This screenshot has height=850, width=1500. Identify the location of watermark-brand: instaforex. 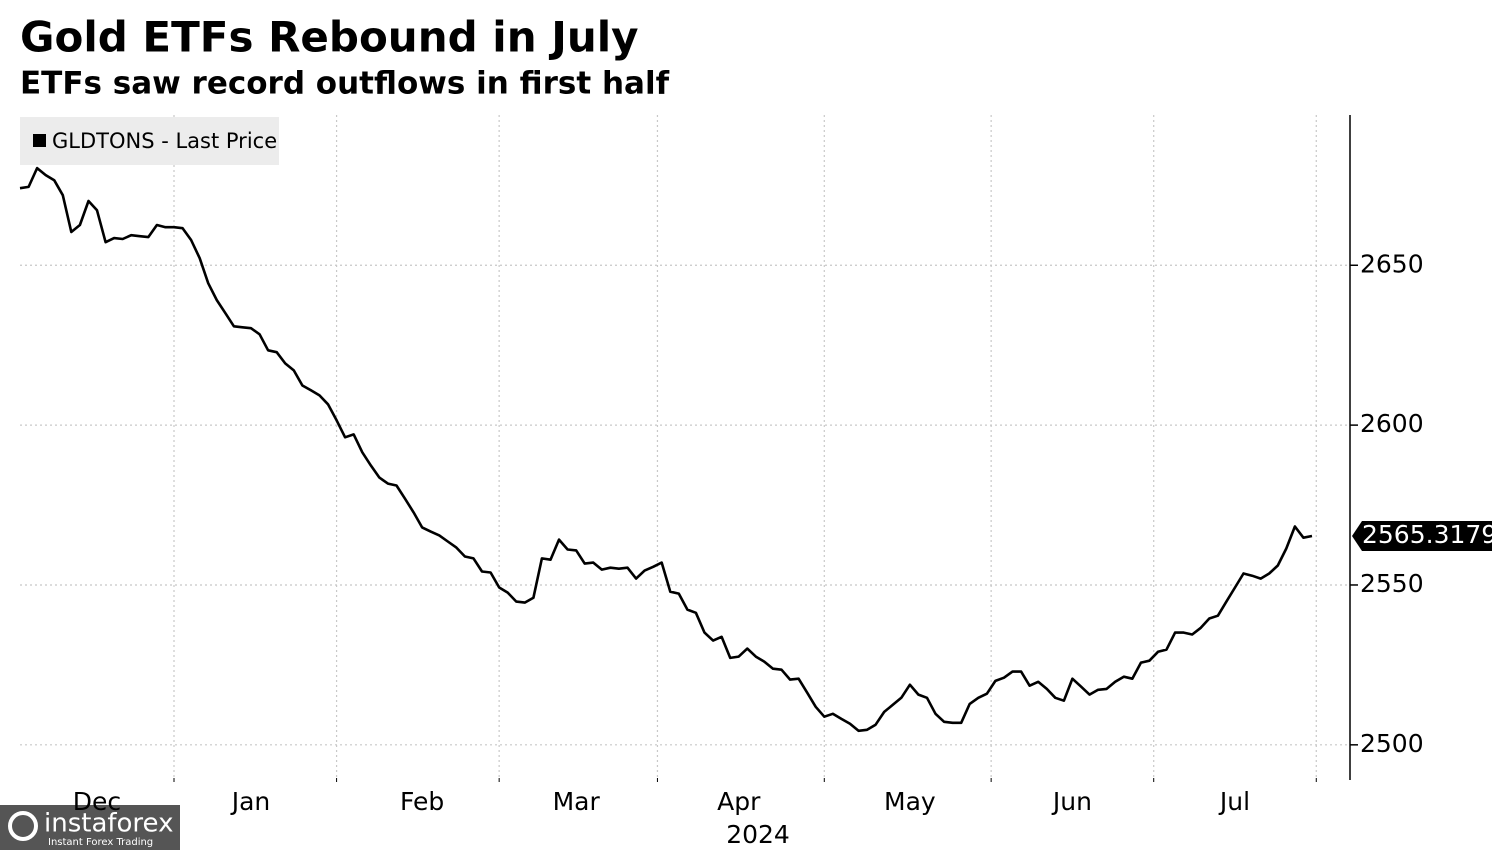
(108, 824).